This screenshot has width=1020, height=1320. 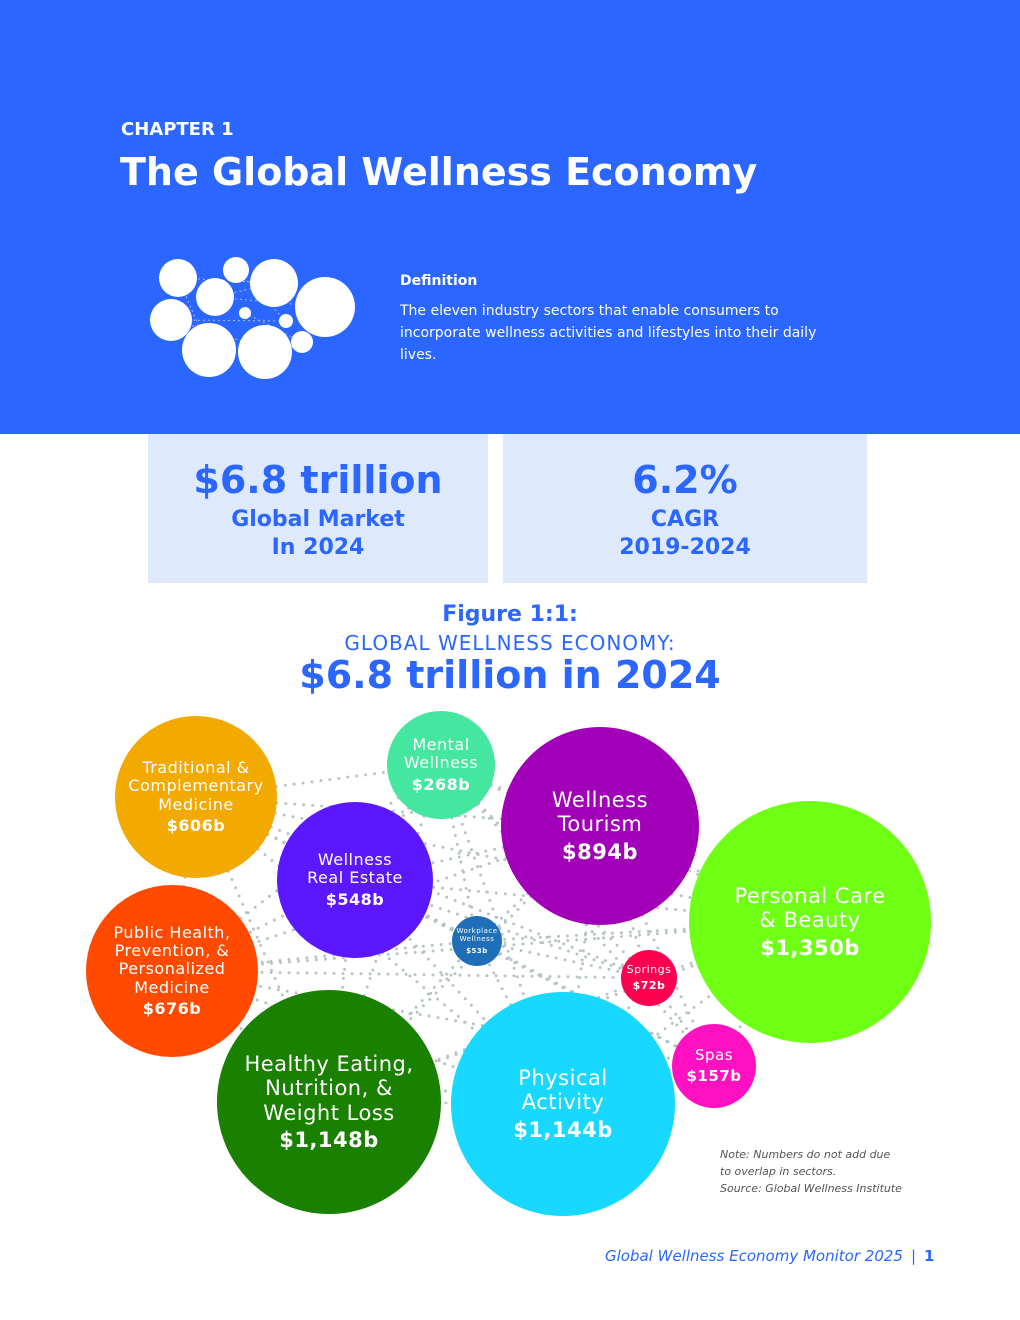 I want to click on sector-name: Tourism, so click(x=600, y=824).